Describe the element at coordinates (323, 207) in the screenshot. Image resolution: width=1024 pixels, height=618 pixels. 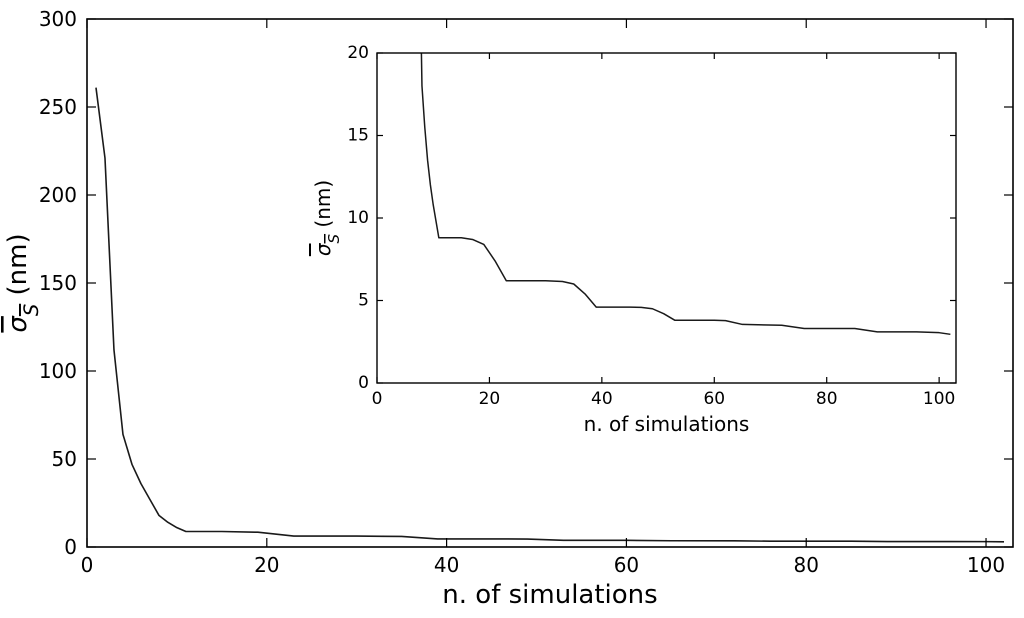
I see `inset-y-label-unit: (nm)` at that location.